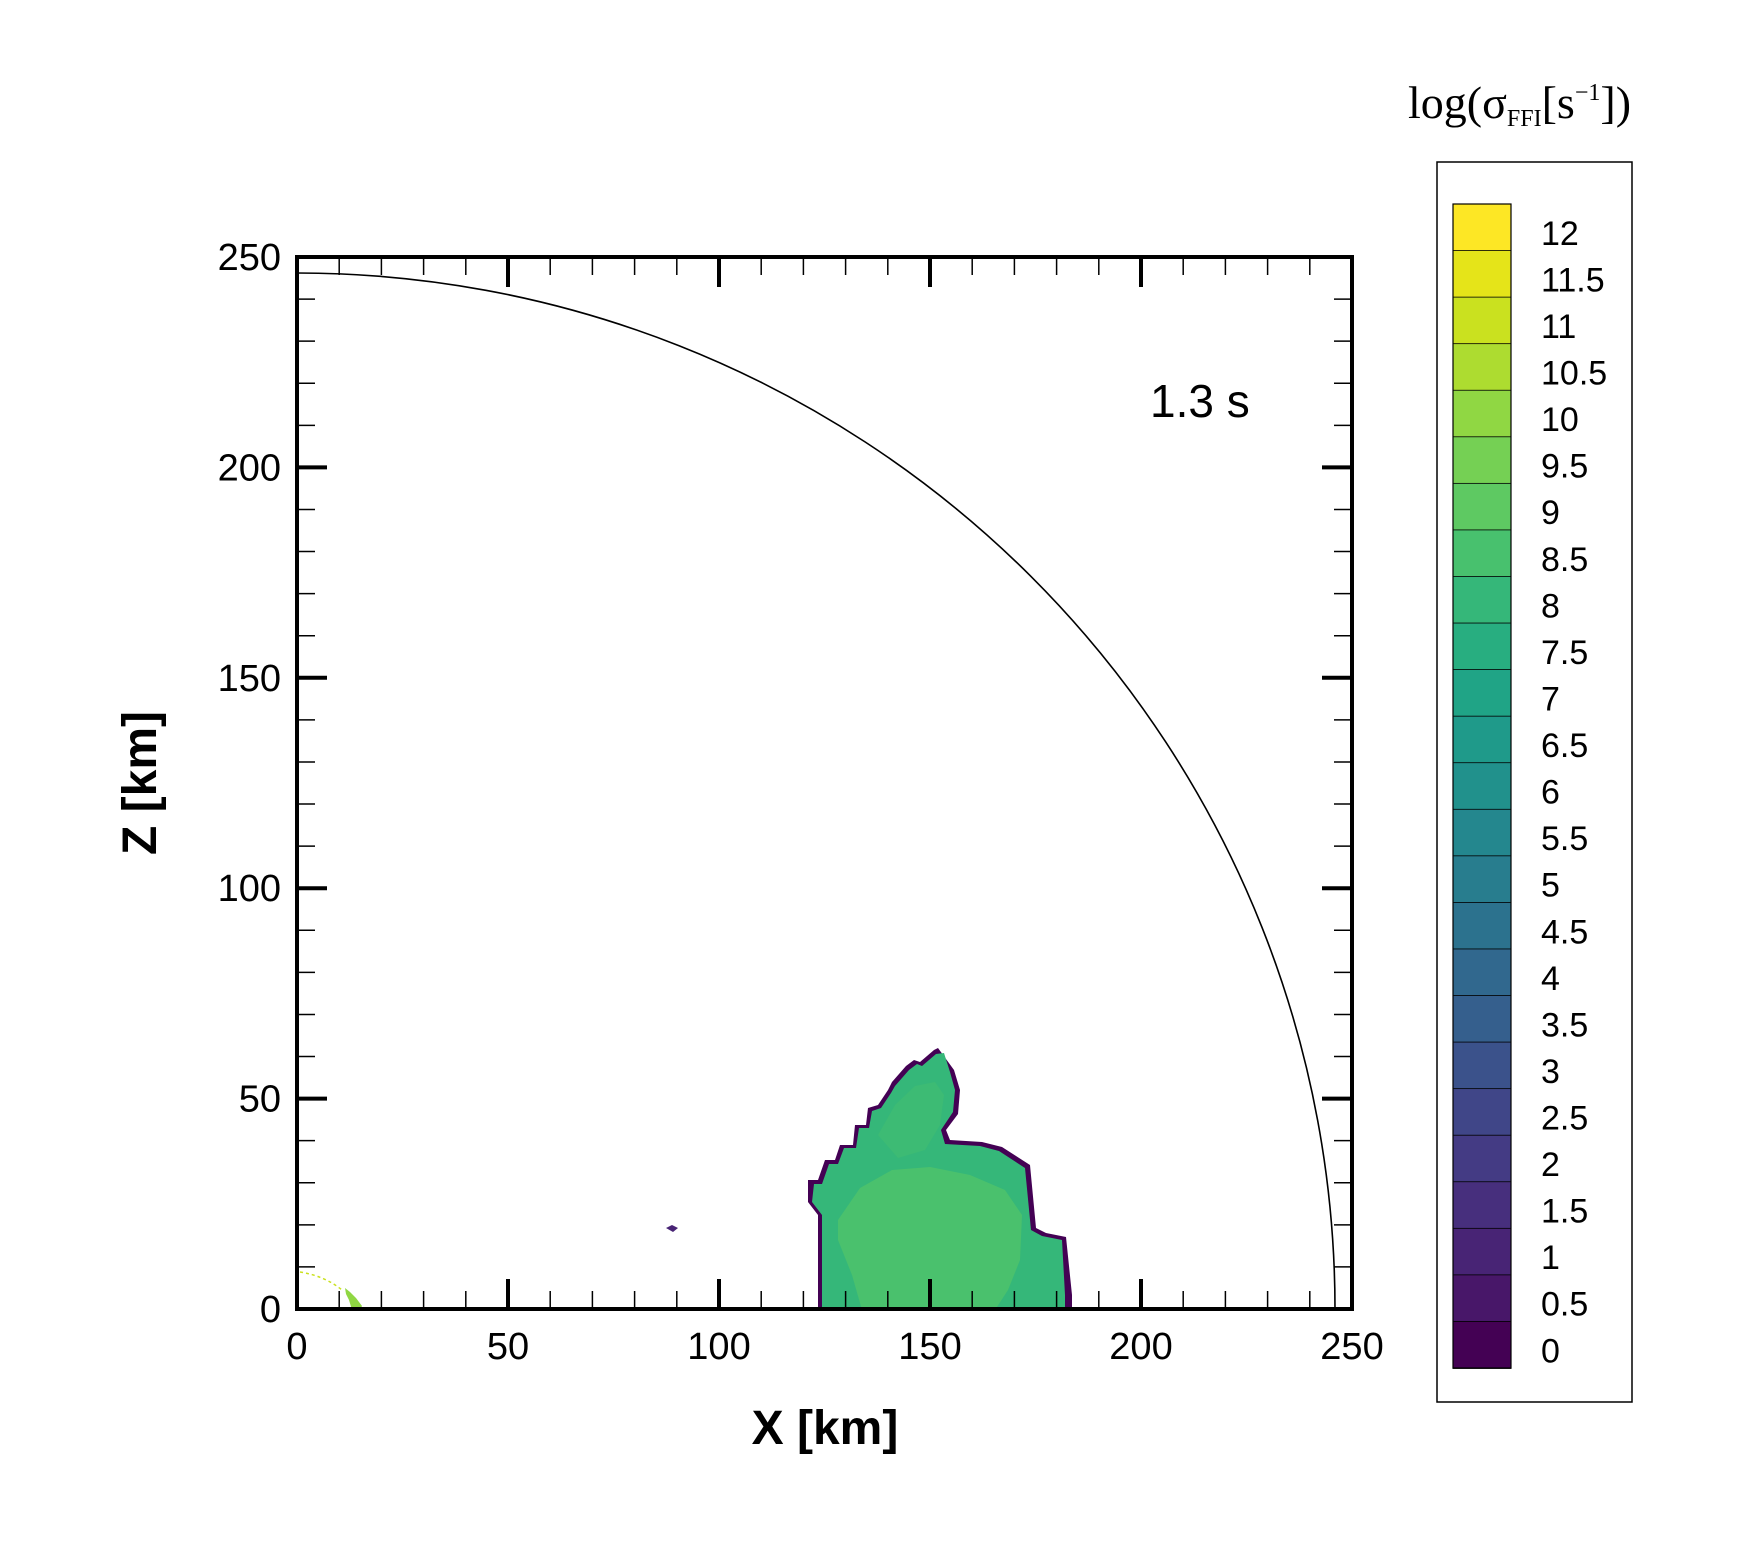 The image size is (1747, 1553). Describe the element at coordinates (672, 1228) in the screenshot. I see `tiny-speck` at that location.